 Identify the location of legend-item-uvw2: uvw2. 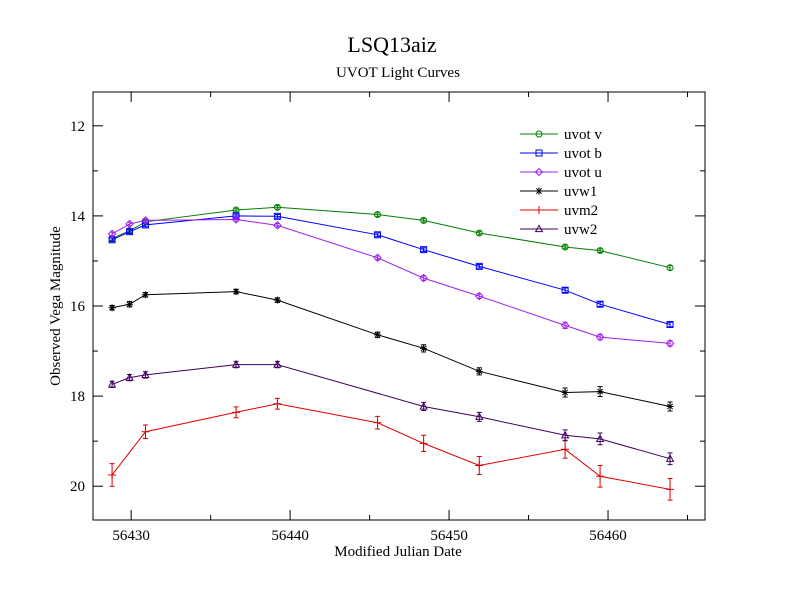
(558, 230).